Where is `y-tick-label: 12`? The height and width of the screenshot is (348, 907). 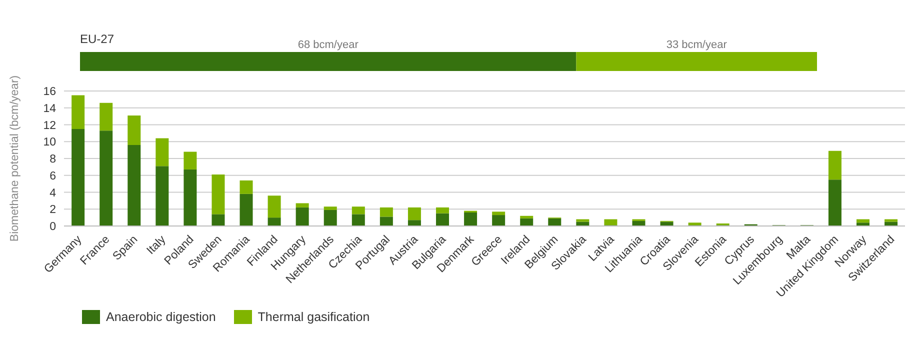
y-tick-label: 12 is located at coordinates (49, 126).